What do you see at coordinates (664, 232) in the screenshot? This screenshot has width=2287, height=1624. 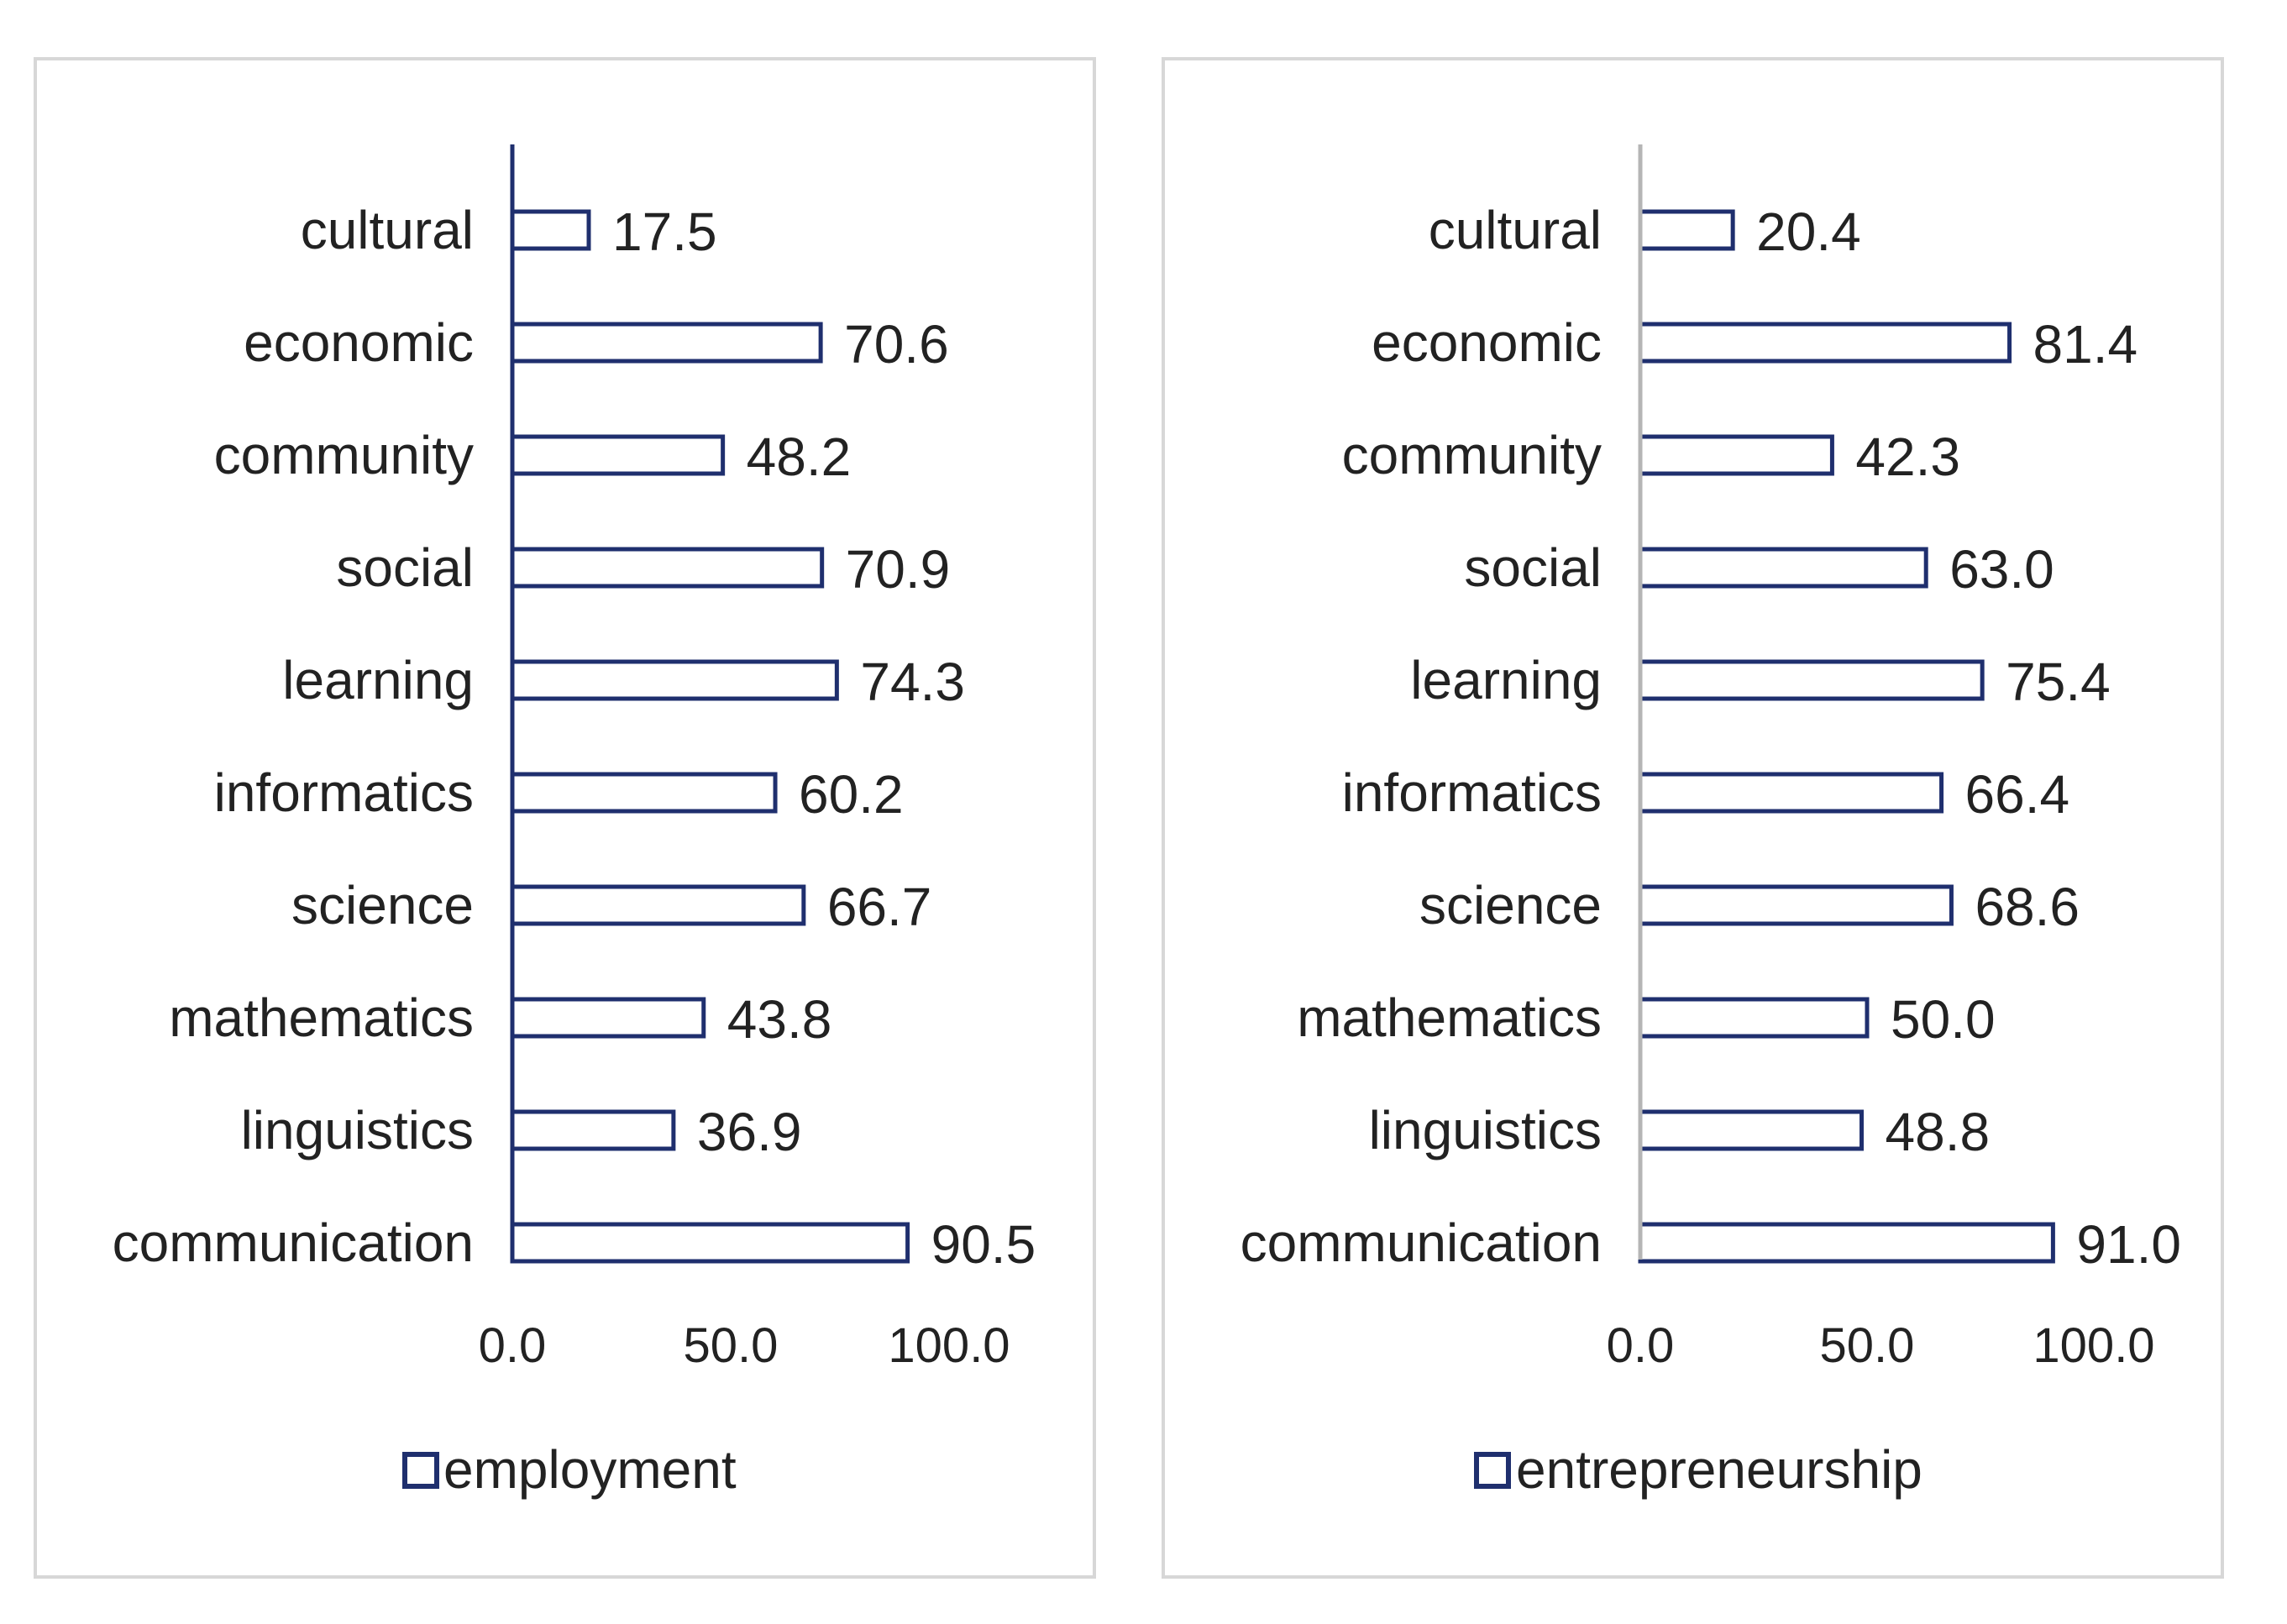 I see `value-label-cultural: 17.5` at bounding box center [664, 232].